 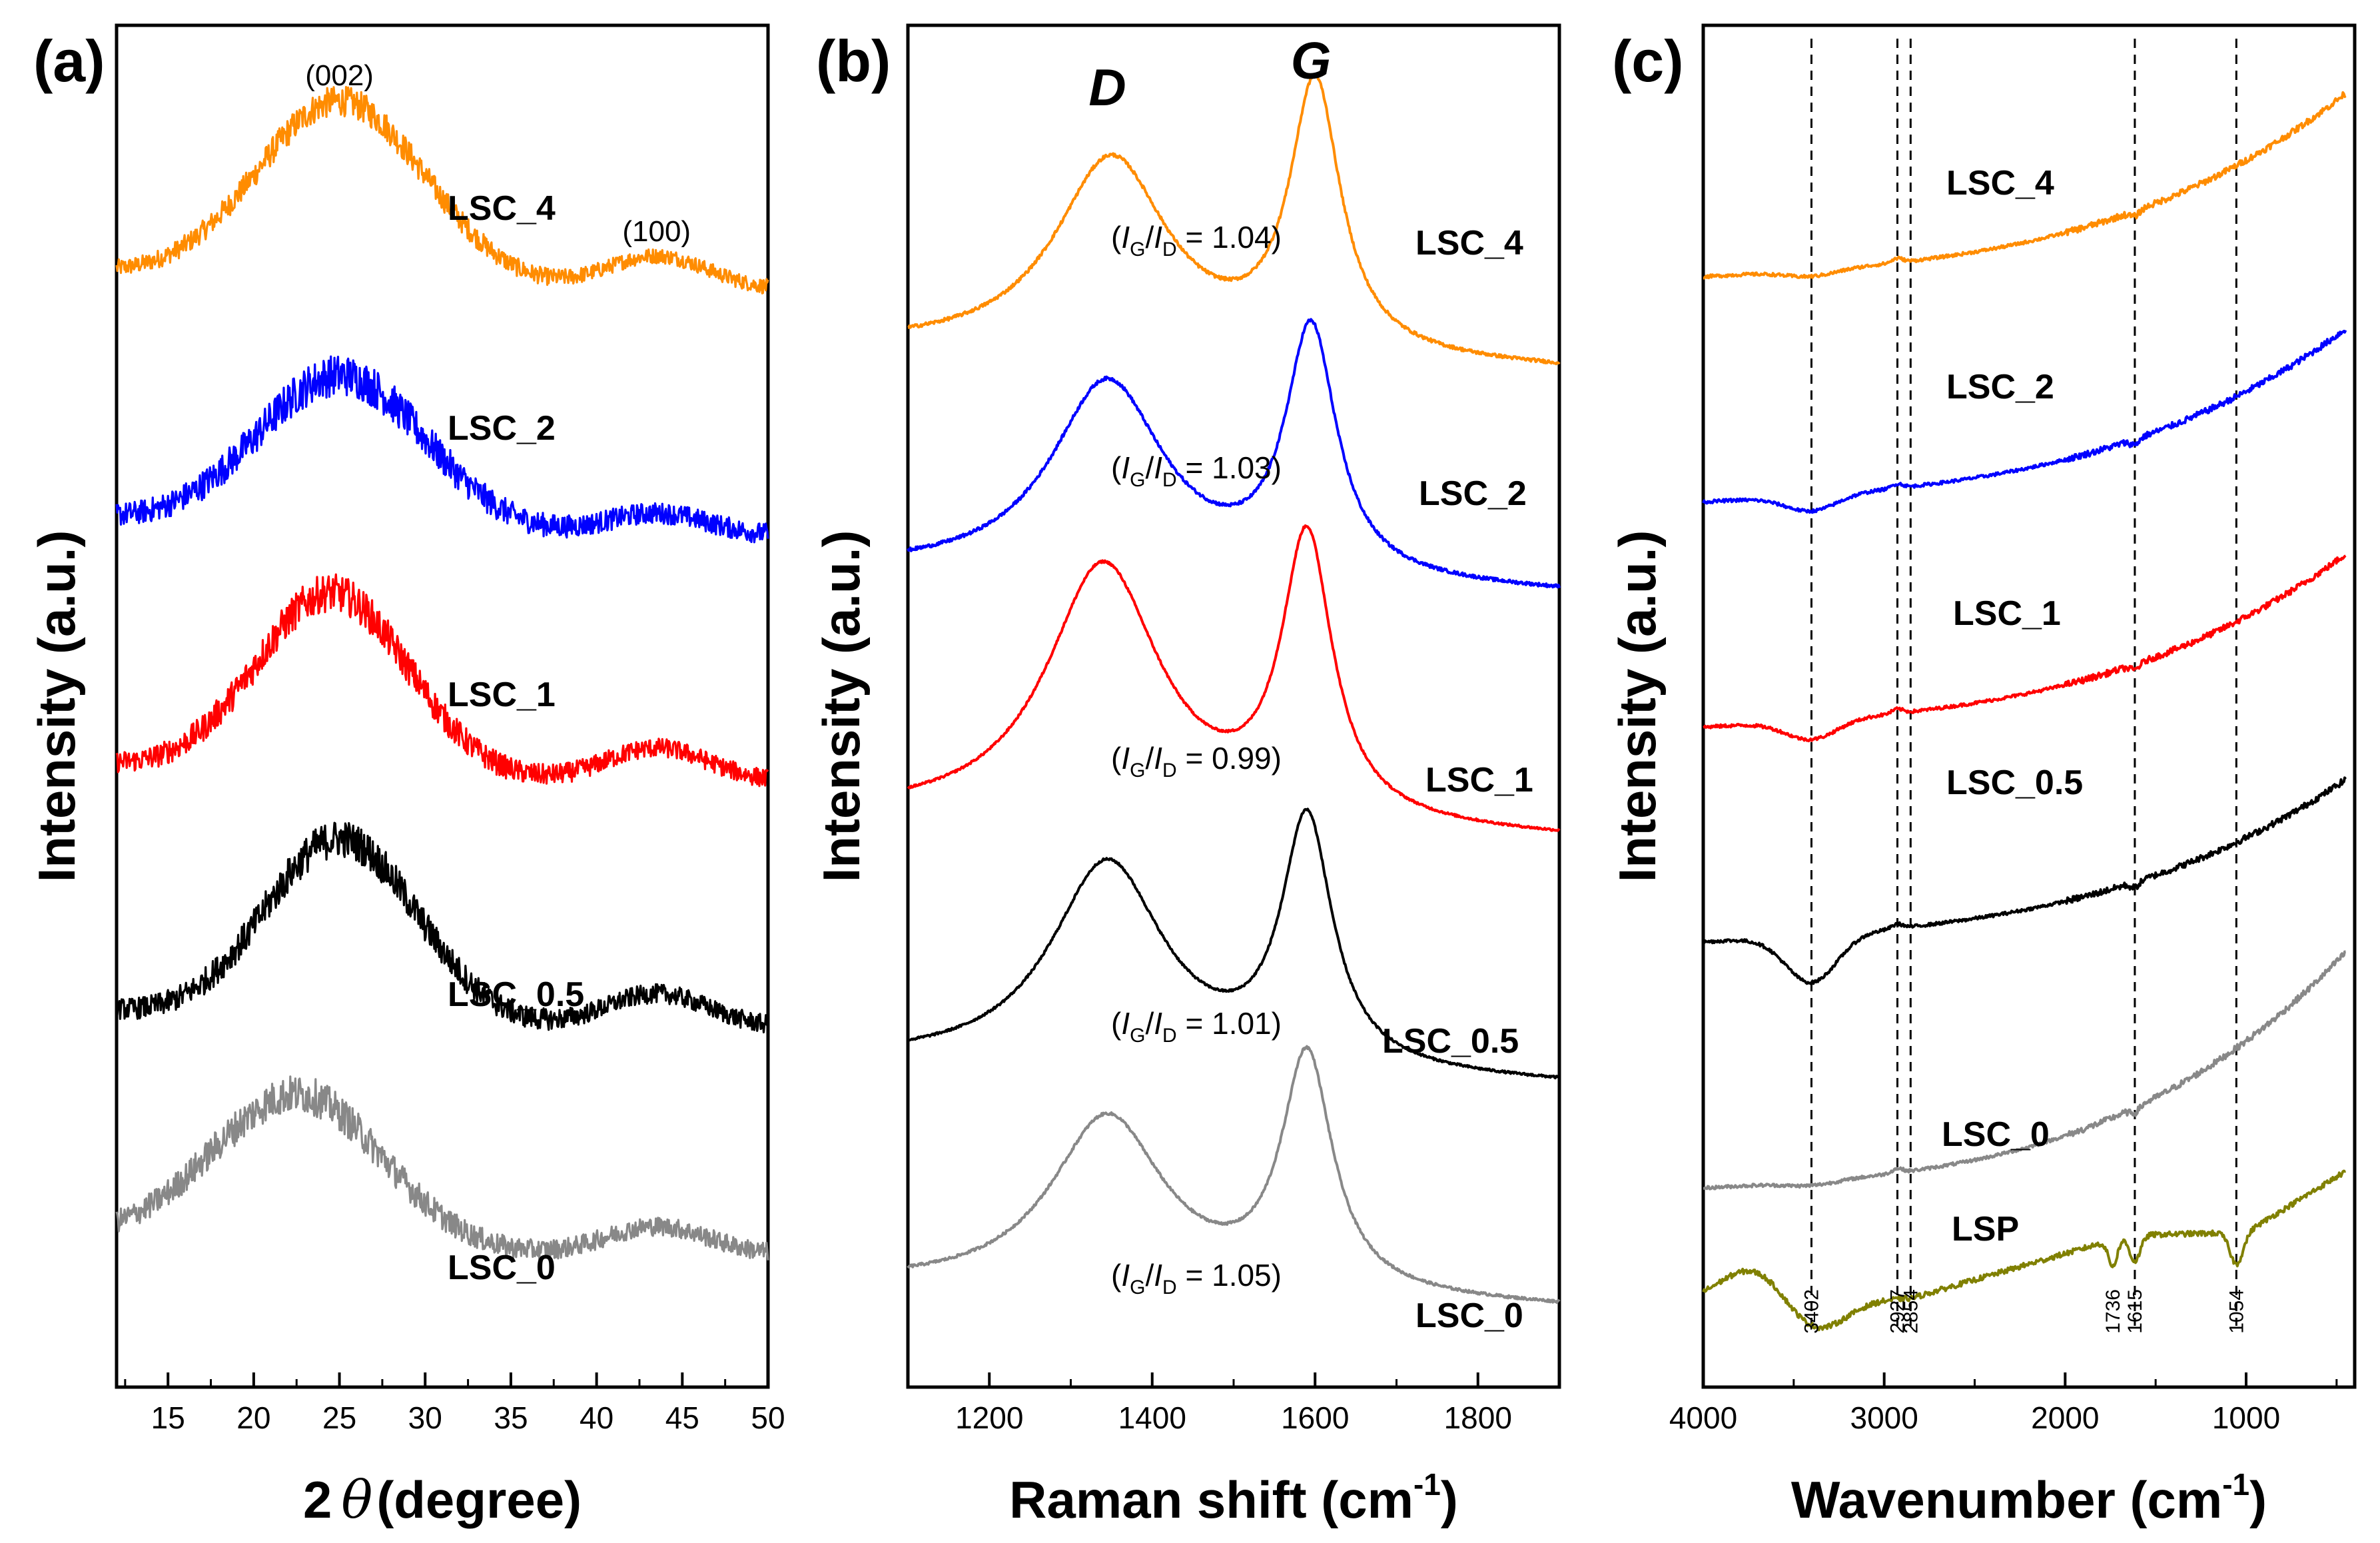 I want to click on panel-a-xtick-label: 15, so click(x=168, y=1417).